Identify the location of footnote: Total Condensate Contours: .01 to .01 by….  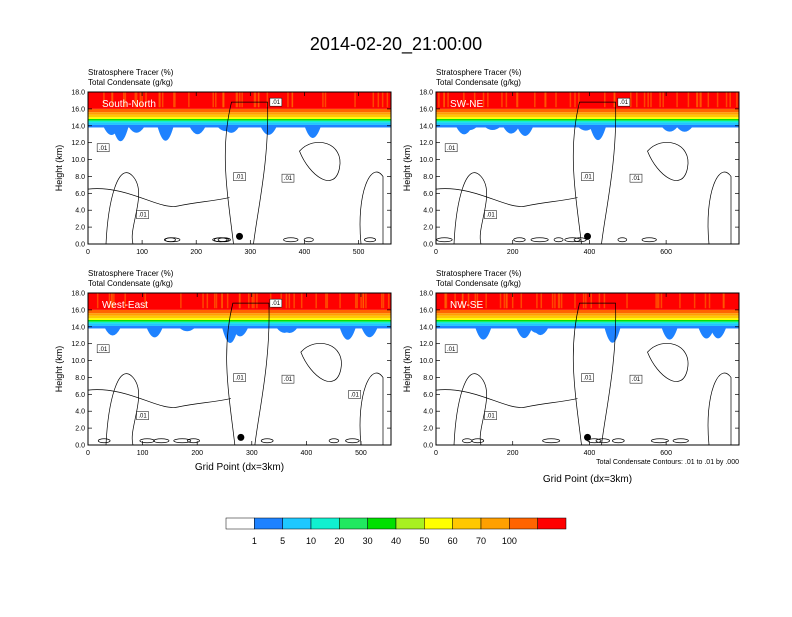
(667, 462).